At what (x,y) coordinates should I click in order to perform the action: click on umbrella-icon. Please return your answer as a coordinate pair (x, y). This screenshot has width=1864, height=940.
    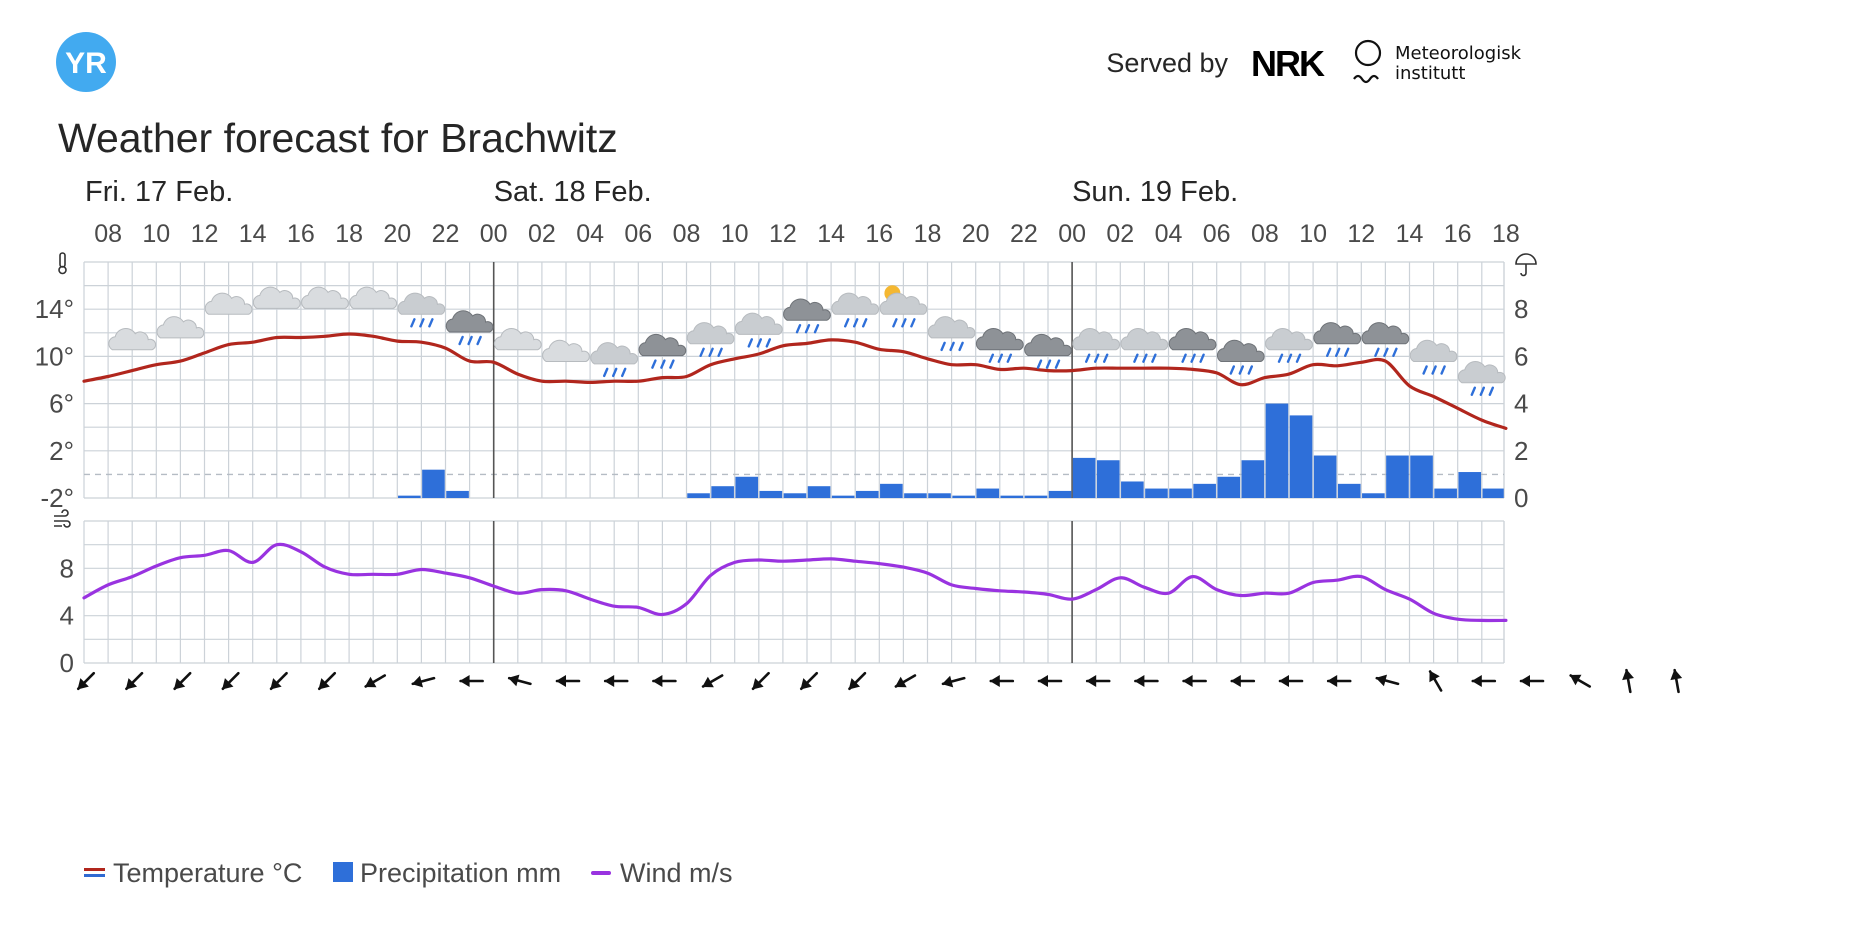
    Looking at the image, I should click on (1526, 265).